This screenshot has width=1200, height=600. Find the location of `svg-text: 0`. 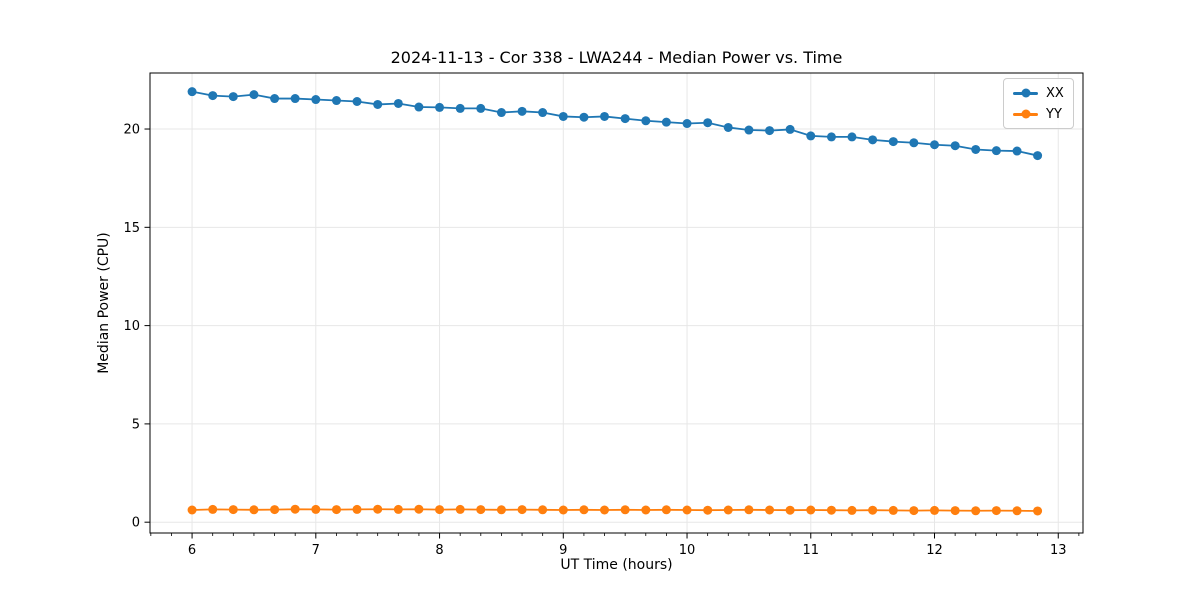

svg-text: 0 is located at coordinates (136, 523).